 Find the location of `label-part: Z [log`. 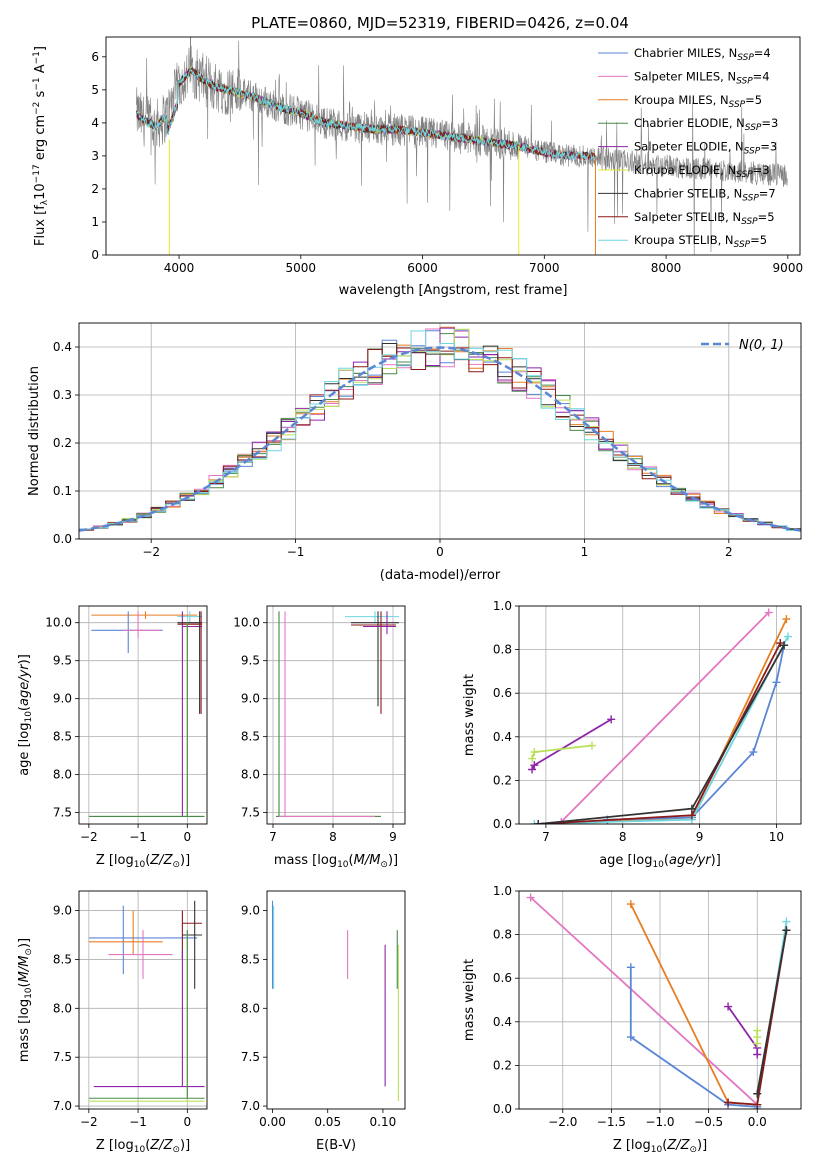

label-part: Z [log is located at coordinates (115, 860).